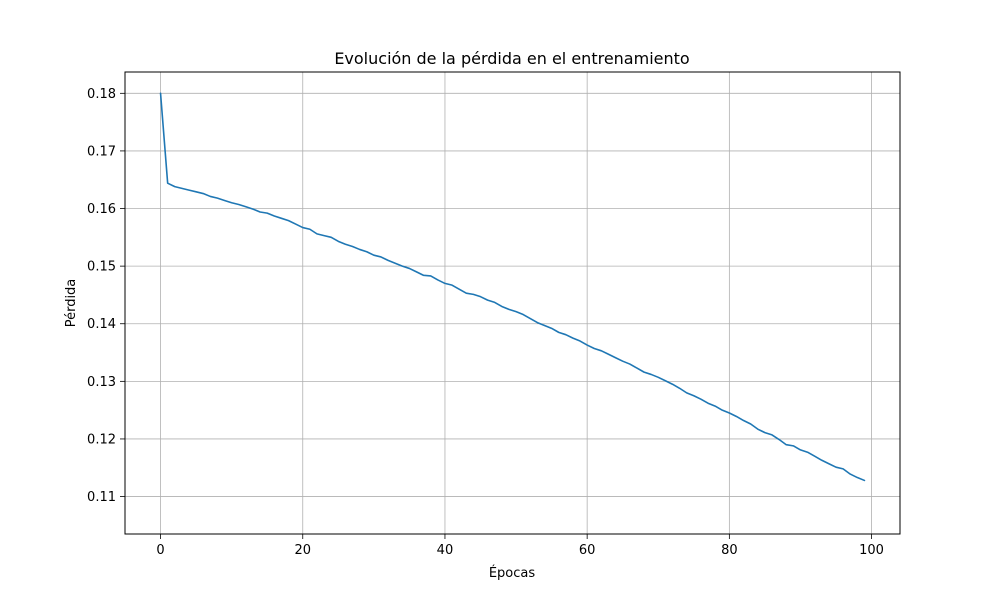 The width and height of the screenshot is (1000, 600). I want to click on y-tick-label: 0.12, so click(101, 439).